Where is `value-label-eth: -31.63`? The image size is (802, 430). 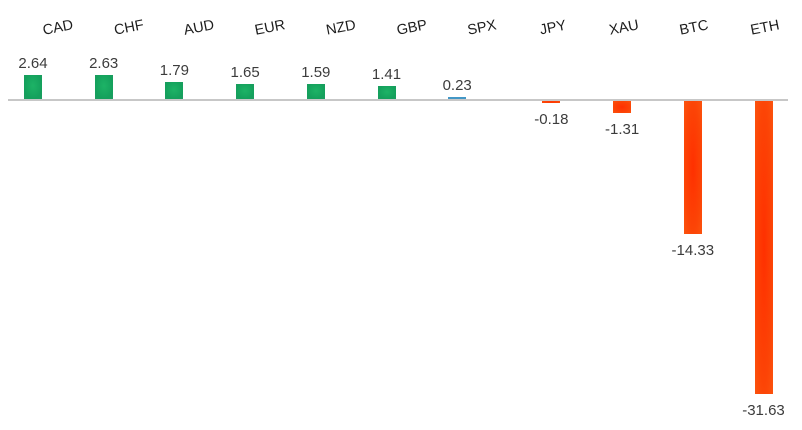
value-label-eth: -31.63 is located at coordinates (763, 410).